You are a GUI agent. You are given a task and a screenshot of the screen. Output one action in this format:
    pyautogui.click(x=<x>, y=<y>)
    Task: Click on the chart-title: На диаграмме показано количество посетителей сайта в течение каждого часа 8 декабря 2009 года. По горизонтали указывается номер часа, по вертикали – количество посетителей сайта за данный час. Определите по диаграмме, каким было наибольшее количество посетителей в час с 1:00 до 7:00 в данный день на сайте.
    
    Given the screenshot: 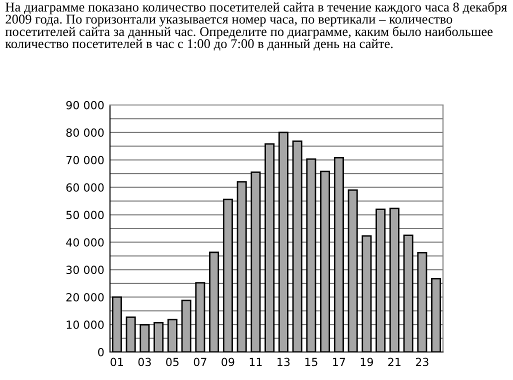 What is the action you would take?
    pyautogui.click(x=256, y=26)
    